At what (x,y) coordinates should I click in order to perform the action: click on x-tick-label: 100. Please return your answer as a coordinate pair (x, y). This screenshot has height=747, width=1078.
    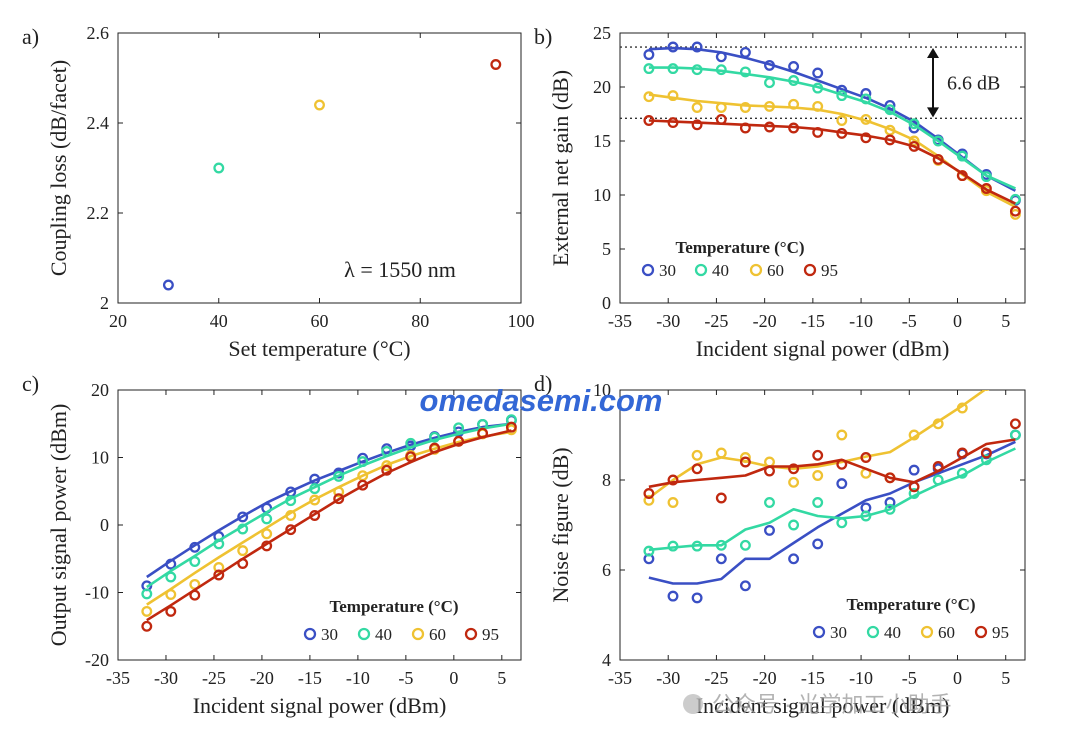
    Looking at the image, I should click on (521, 321).